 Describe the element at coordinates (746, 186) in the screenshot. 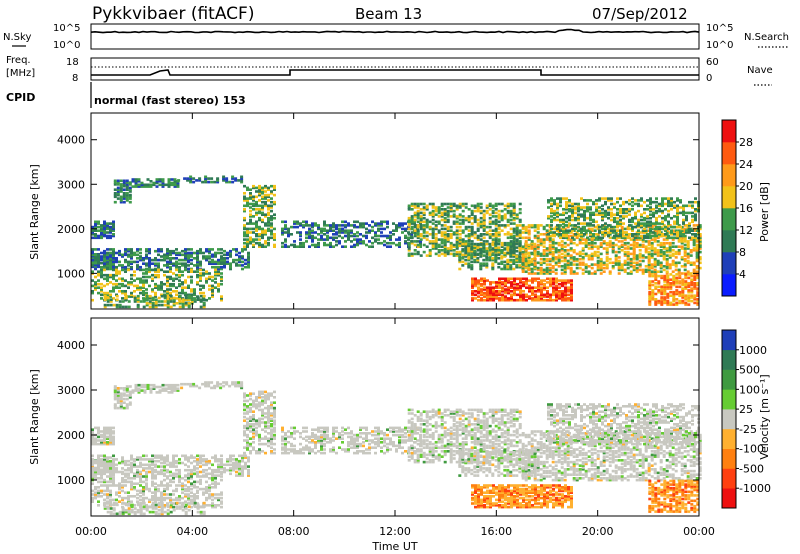

I see `colorbar-tick-label: 20` at that location.